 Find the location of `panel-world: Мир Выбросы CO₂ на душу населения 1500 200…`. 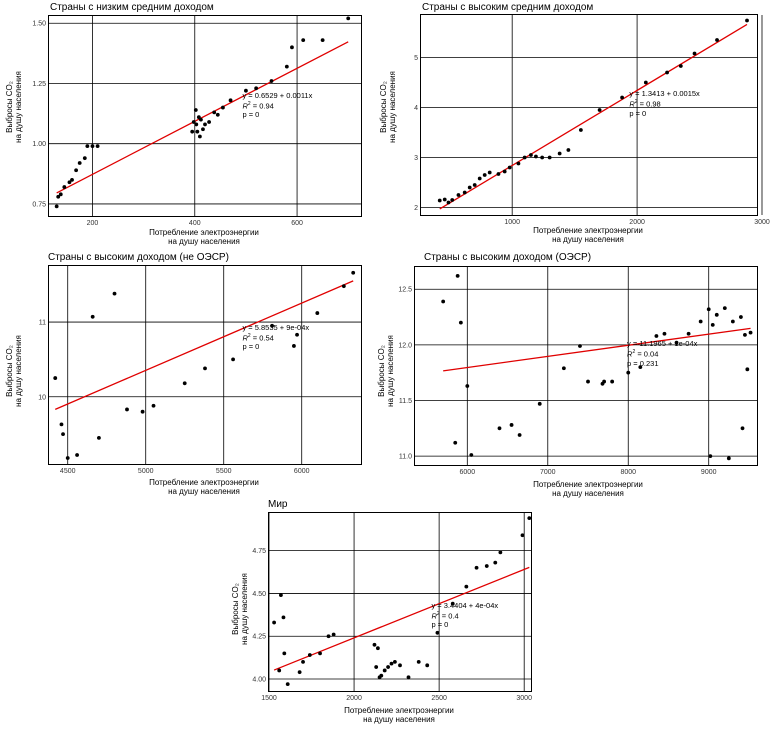

panel-world: Мир Выбросы CO₂ на душу населения 1500 200… is located at coordinates (385, 612).